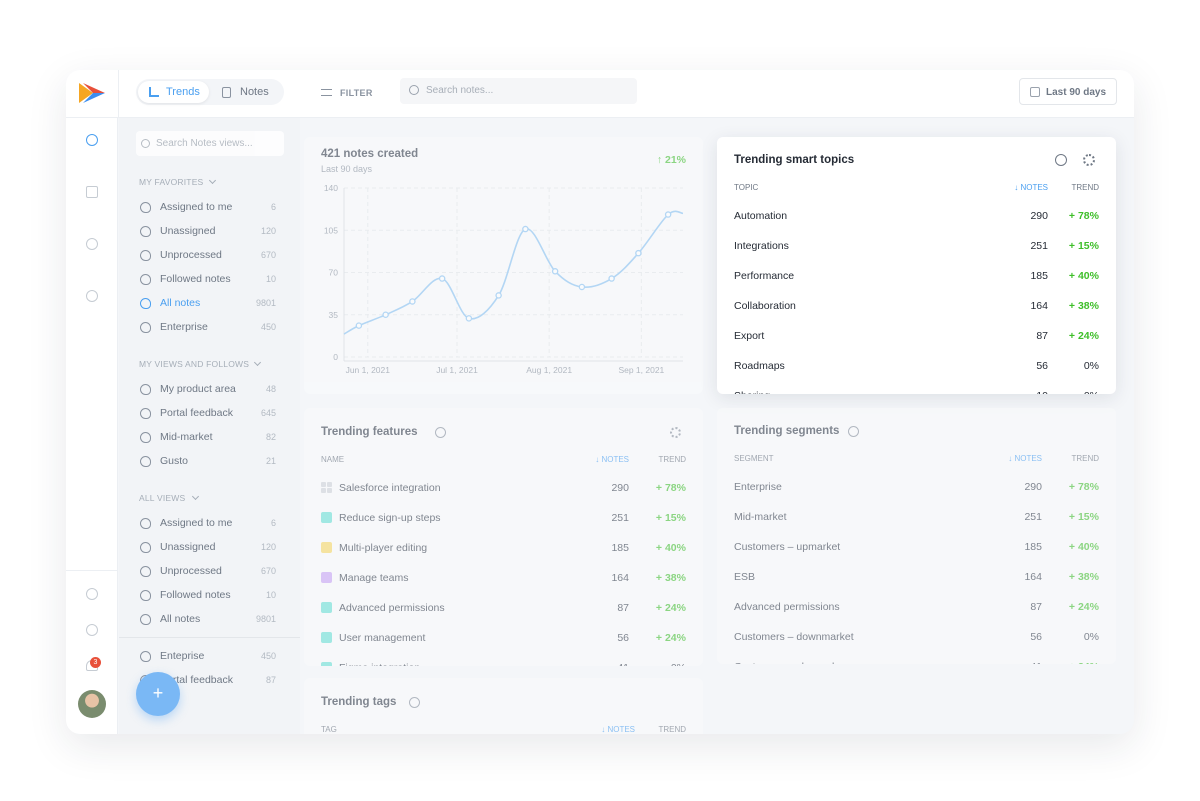  I want to click on item-label: Followed notes, so click(195, 279).